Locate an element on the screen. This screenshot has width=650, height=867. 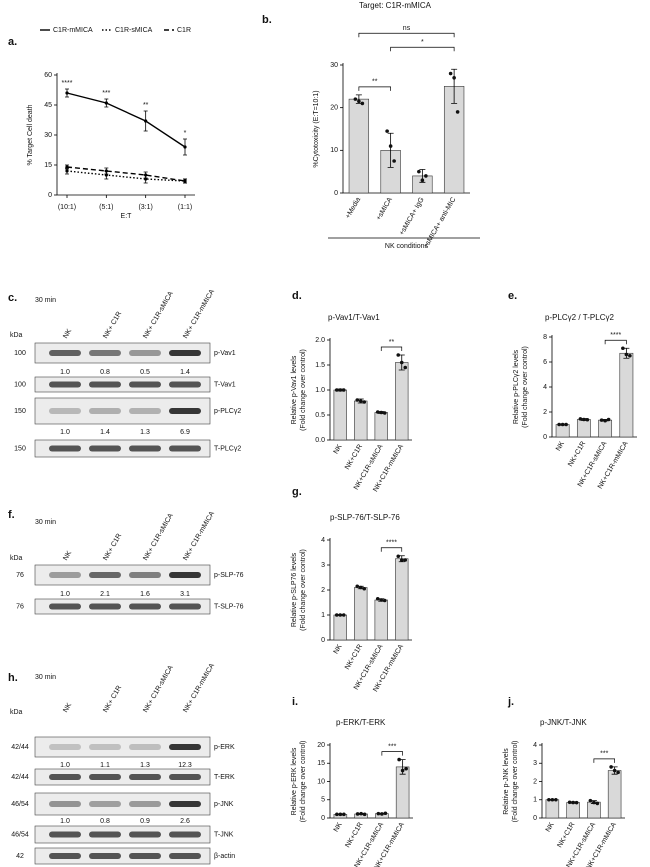
quant-label: 1.1 is located at coordinates (105, 765).